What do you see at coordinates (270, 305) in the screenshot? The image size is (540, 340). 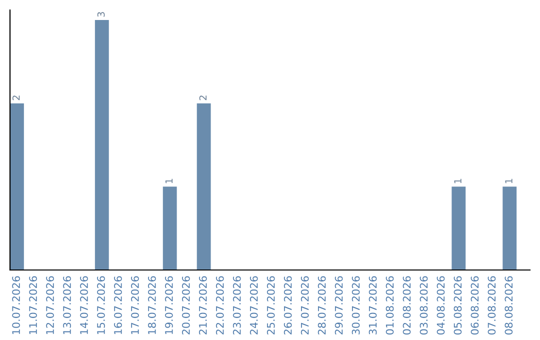 I see `x-tick-label: 25.07.2026` at bounding box center [270, 305].